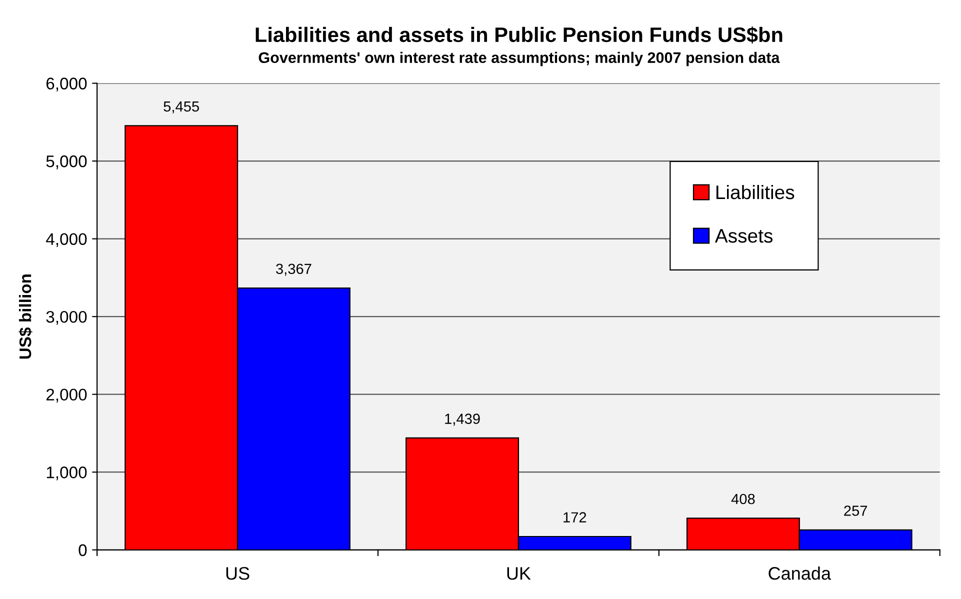 The image size is (961, 599). What do you see at coordinates (519, 59) in the screenshot?
I see `chart-subtitle: Governments' own interest rate assumptions; mainly 2007 pension data` at bounding box center [519, 59].